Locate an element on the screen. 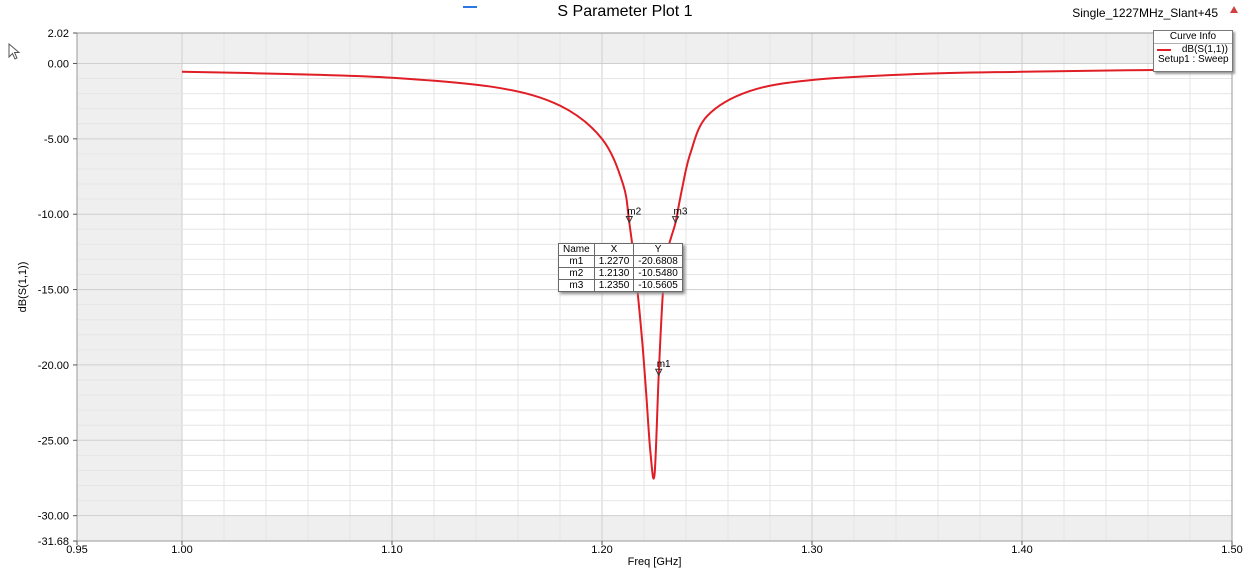  x-tick-label: 1.00 is located at coordinates (181, 550).